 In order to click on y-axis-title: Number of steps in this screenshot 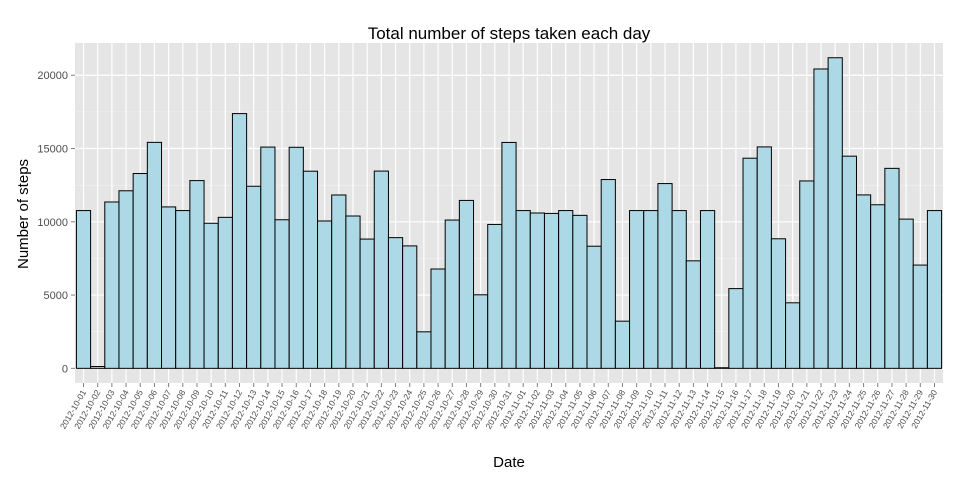, I will do `click(23, 214)`.